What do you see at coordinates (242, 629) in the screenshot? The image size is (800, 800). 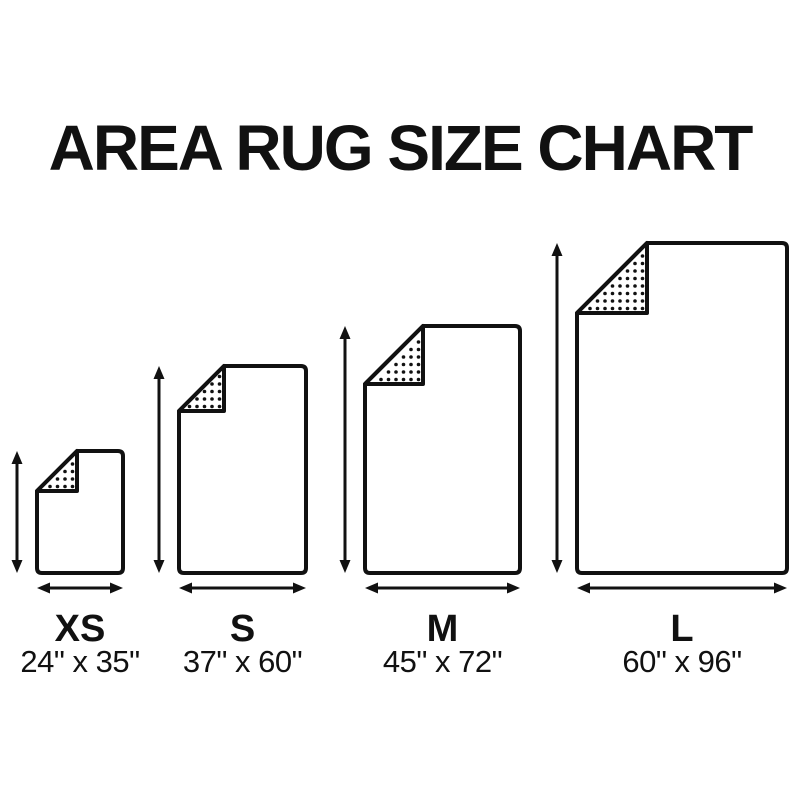 I see `size-label: S` at bounding box center [242, 629].